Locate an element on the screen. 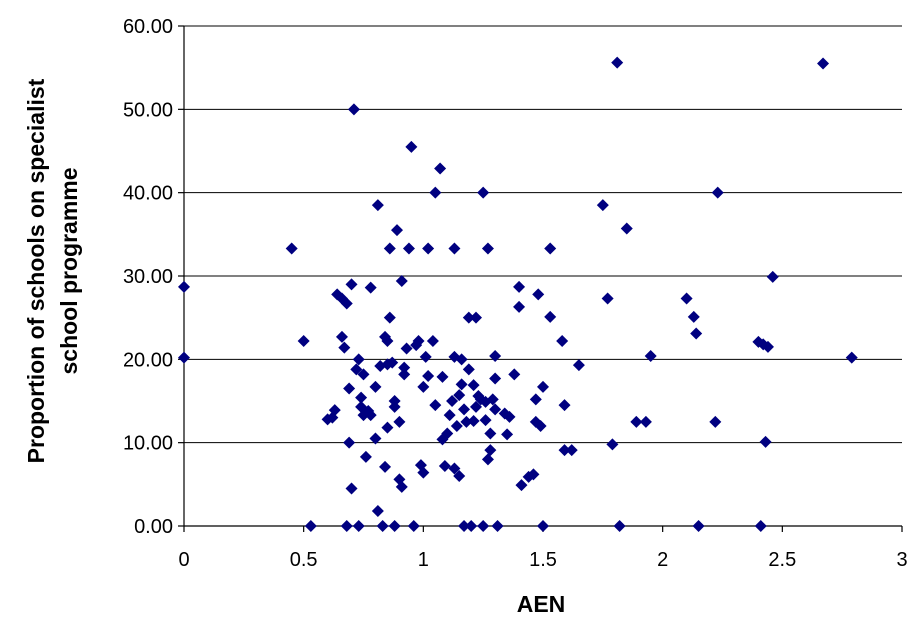 This screenshot has height=634, width=909. y-axis-title-line-1: Proportion of schools on specialist is located at coordinates (36, 270).